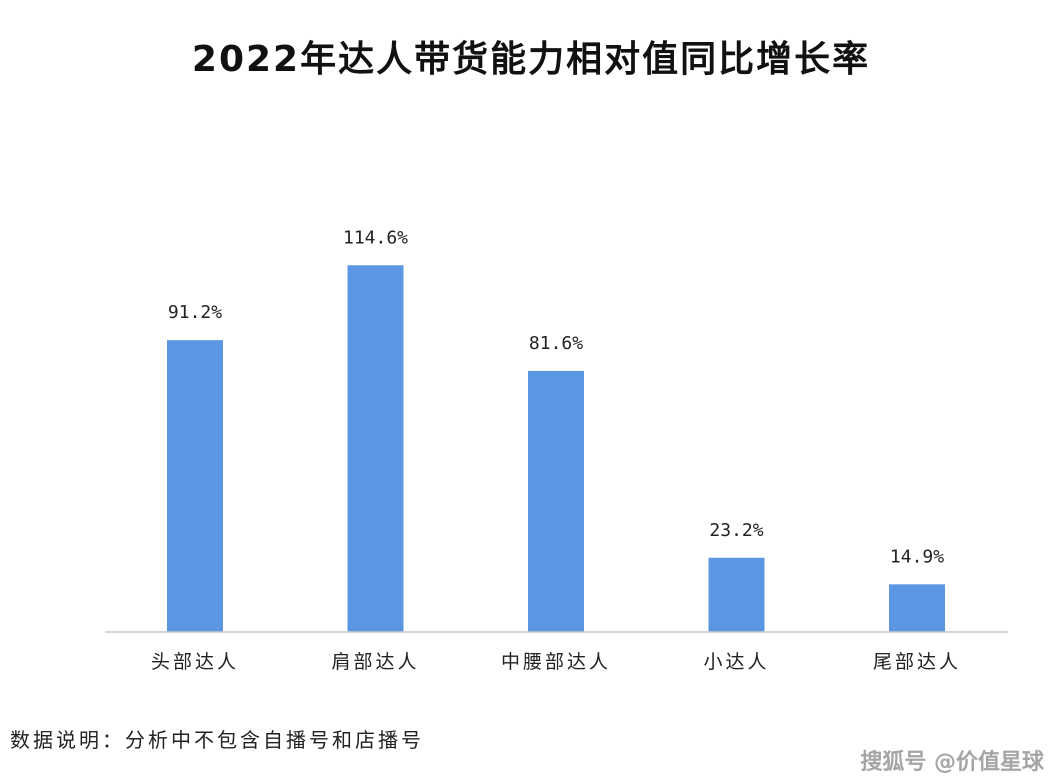  Describe the element at coordinates (375, 662) in the screenshot. I see `category-label-1: 肩部达人` at that location.